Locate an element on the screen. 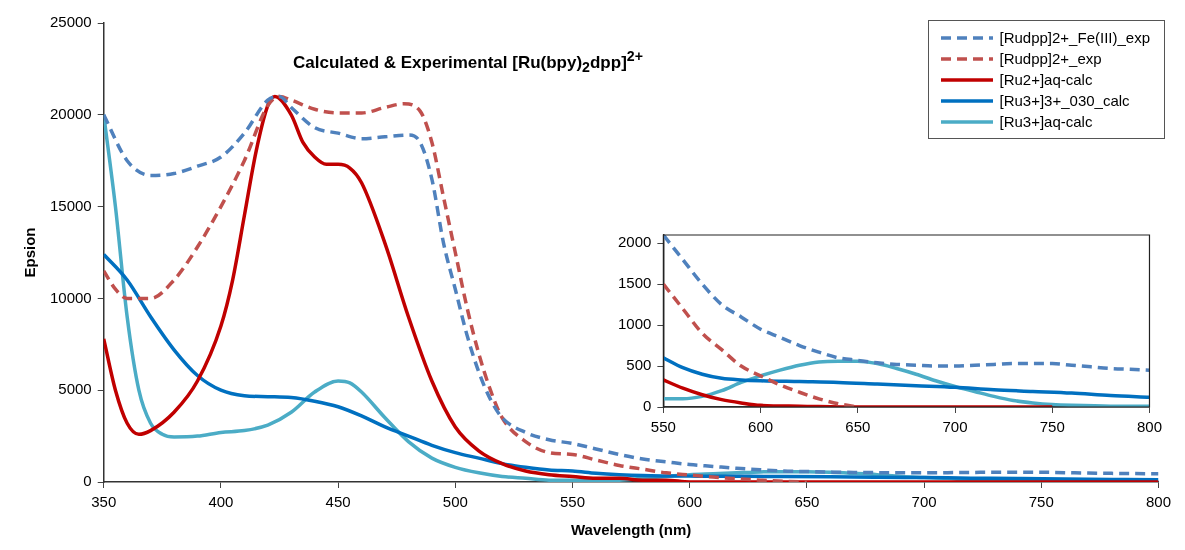 This screenshot has width=1185, height=550. legend-label: [Ru3+]3+_030_calc is located at coordinates (1064, 100).